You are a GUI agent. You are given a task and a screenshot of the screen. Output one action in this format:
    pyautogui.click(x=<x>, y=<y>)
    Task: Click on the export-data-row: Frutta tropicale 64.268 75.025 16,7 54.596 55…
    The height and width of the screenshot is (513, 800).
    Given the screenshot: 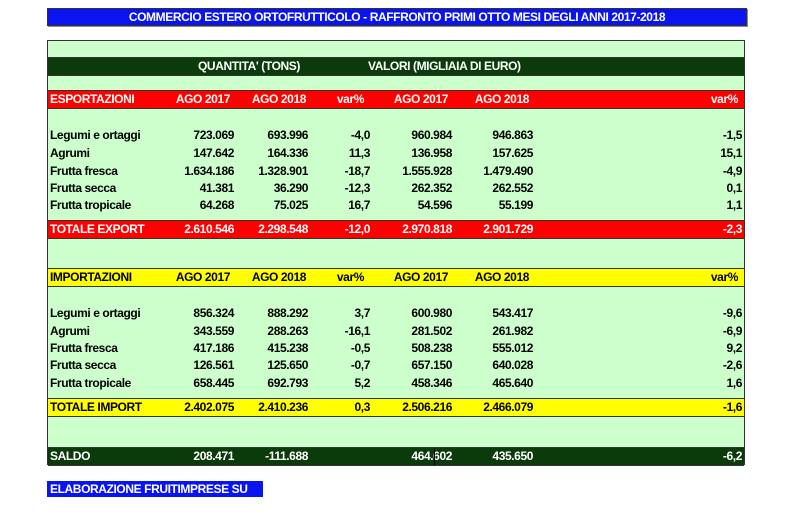 What is the action you would take?
    pyautogui.click(x=396, y=205)
    